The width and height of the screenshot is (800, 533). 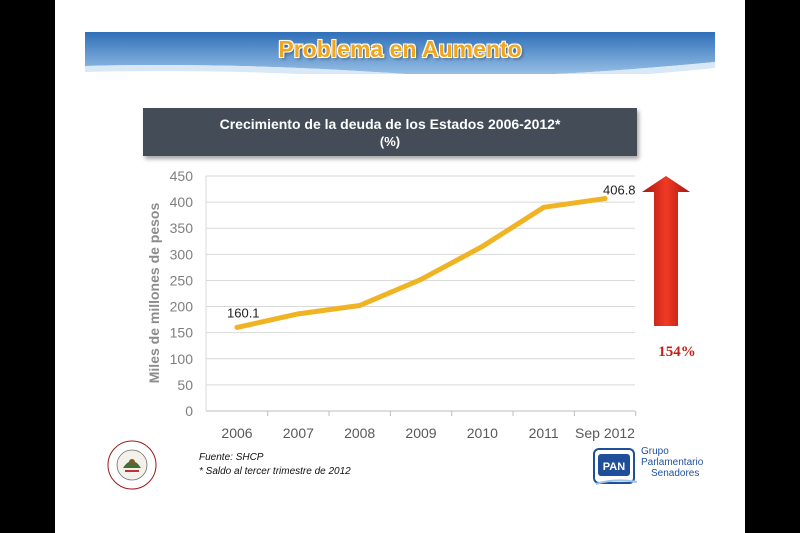 I want to click on y-tick-label: 200, so click(x=182, y=307).